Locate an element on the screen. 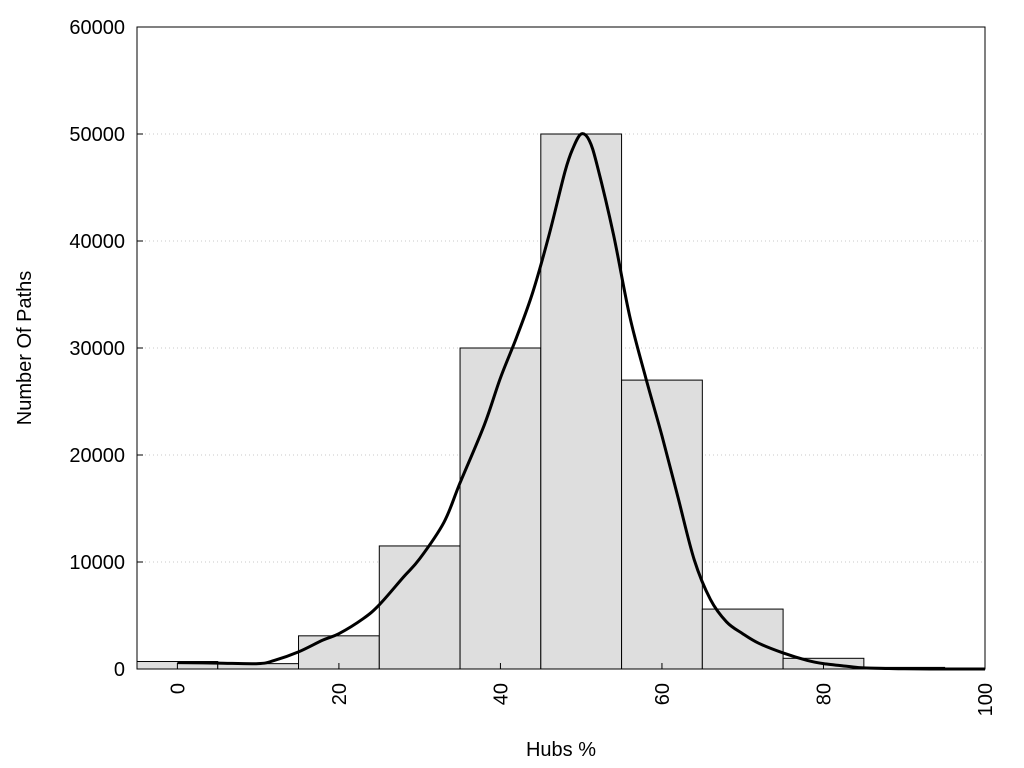 The width and height of the screenshot is (1024, 768). x-tick-label: 100 is located at coordinates (986, 699).